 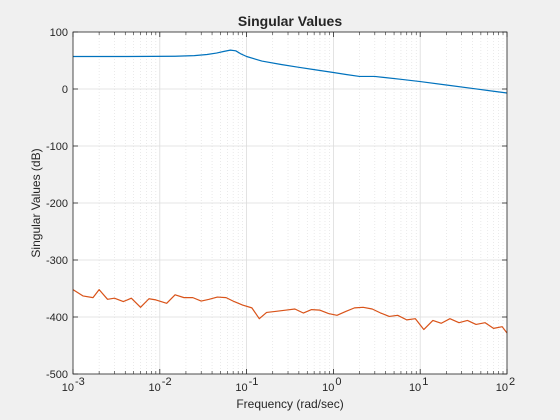 I want to click on x-tick-label: 10 2, so click(x=505, y=385).